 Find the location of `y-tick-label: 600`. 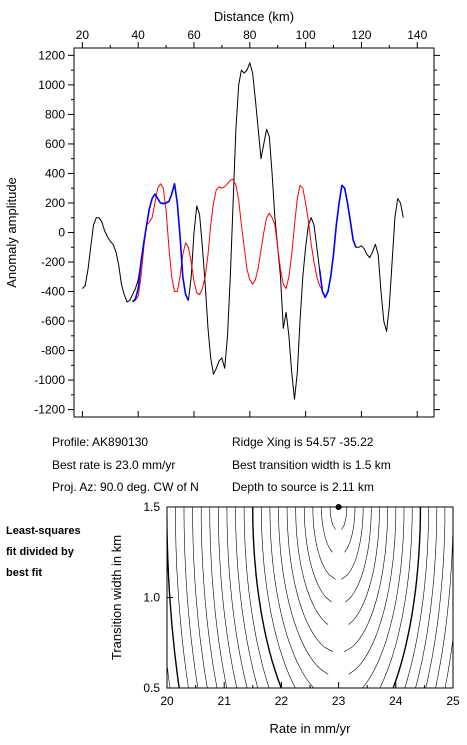

y-tick-label: 600 is located at coordinates (55, 144).